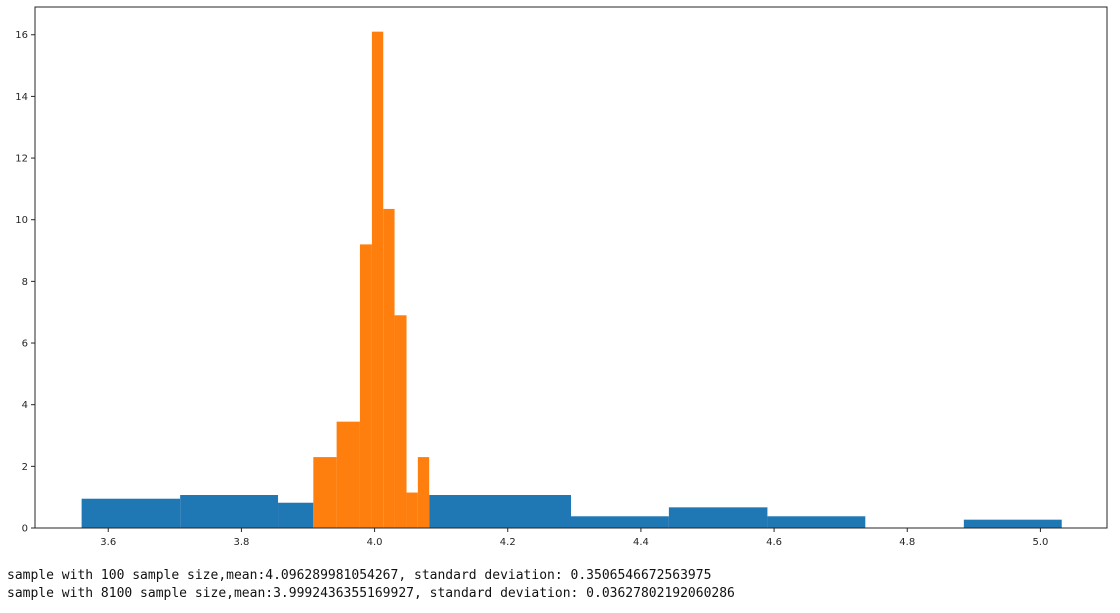 The image size is (1120, 613). Describe the element at coordinates (375, 541) in the screenshot. I see `x-tick-label: 4.0` at that location.